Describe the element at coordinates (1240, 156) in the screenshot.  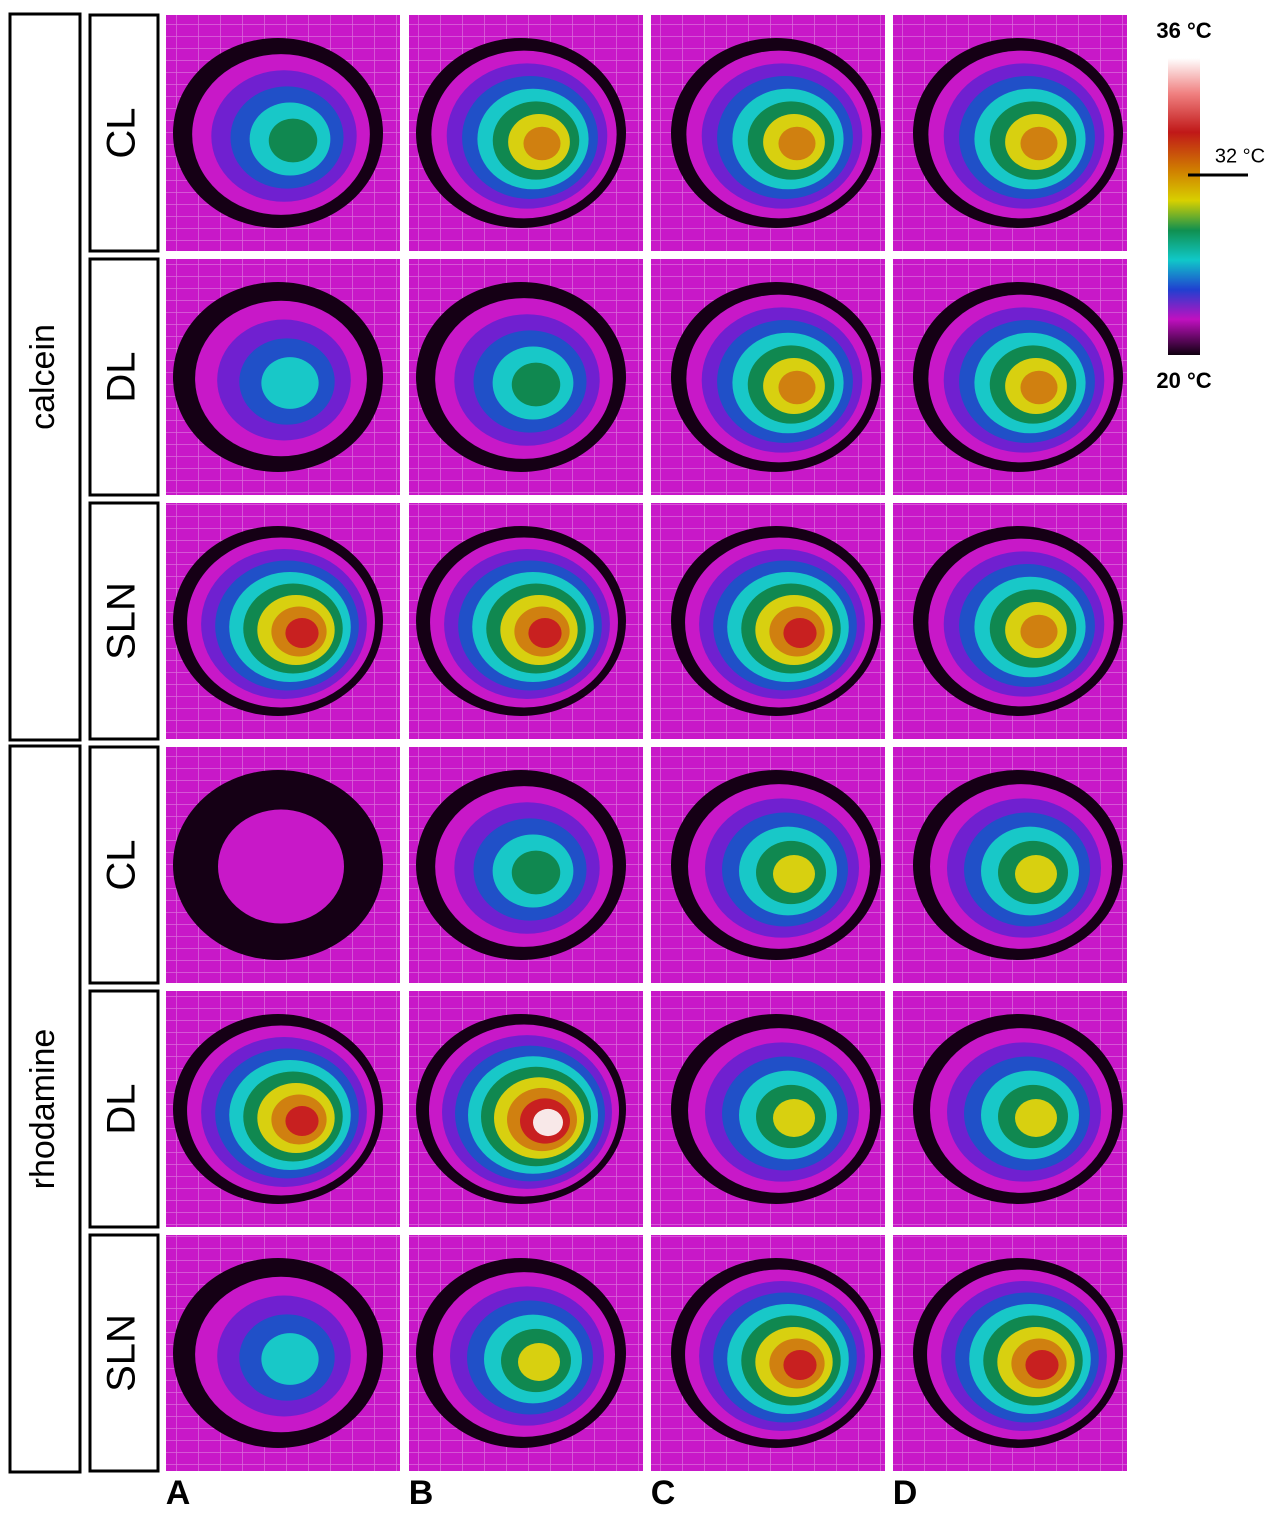
I see `colorbar-mark: 32 °C` at that location.